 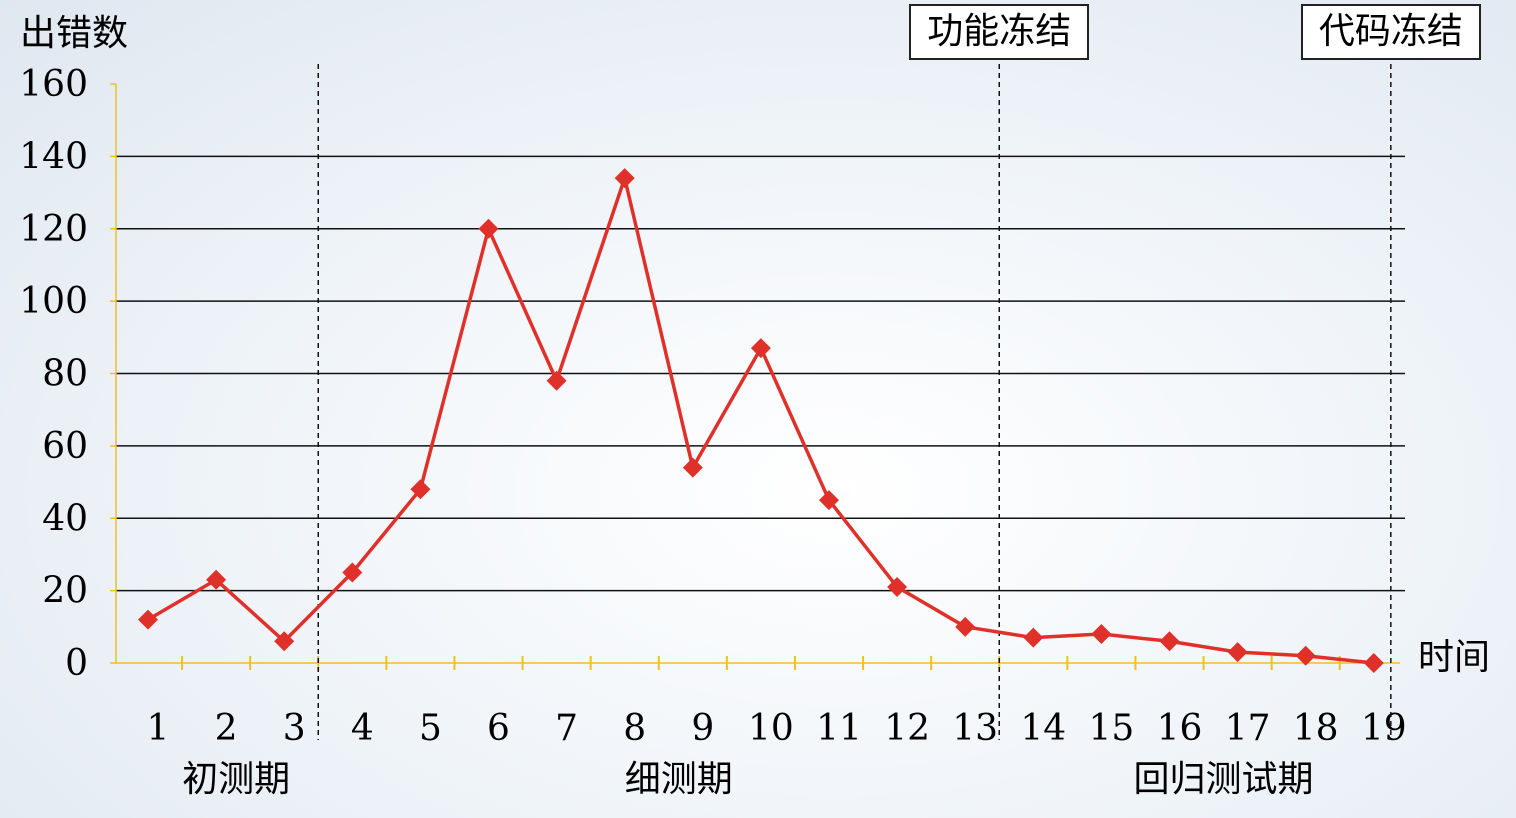 What do you see at coordinates (65, 591) in the screenshot?
I see `y-tick-label: 20` at bounding box center [65, 591].